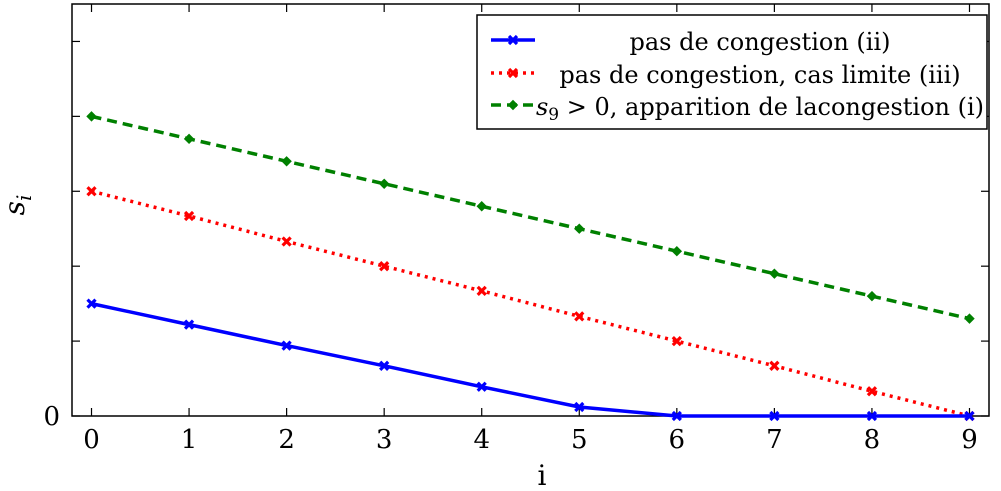  Describe the element at coordinates (579, 440) in the screenshot. I see `x-tick-label-5: 5` at that location.